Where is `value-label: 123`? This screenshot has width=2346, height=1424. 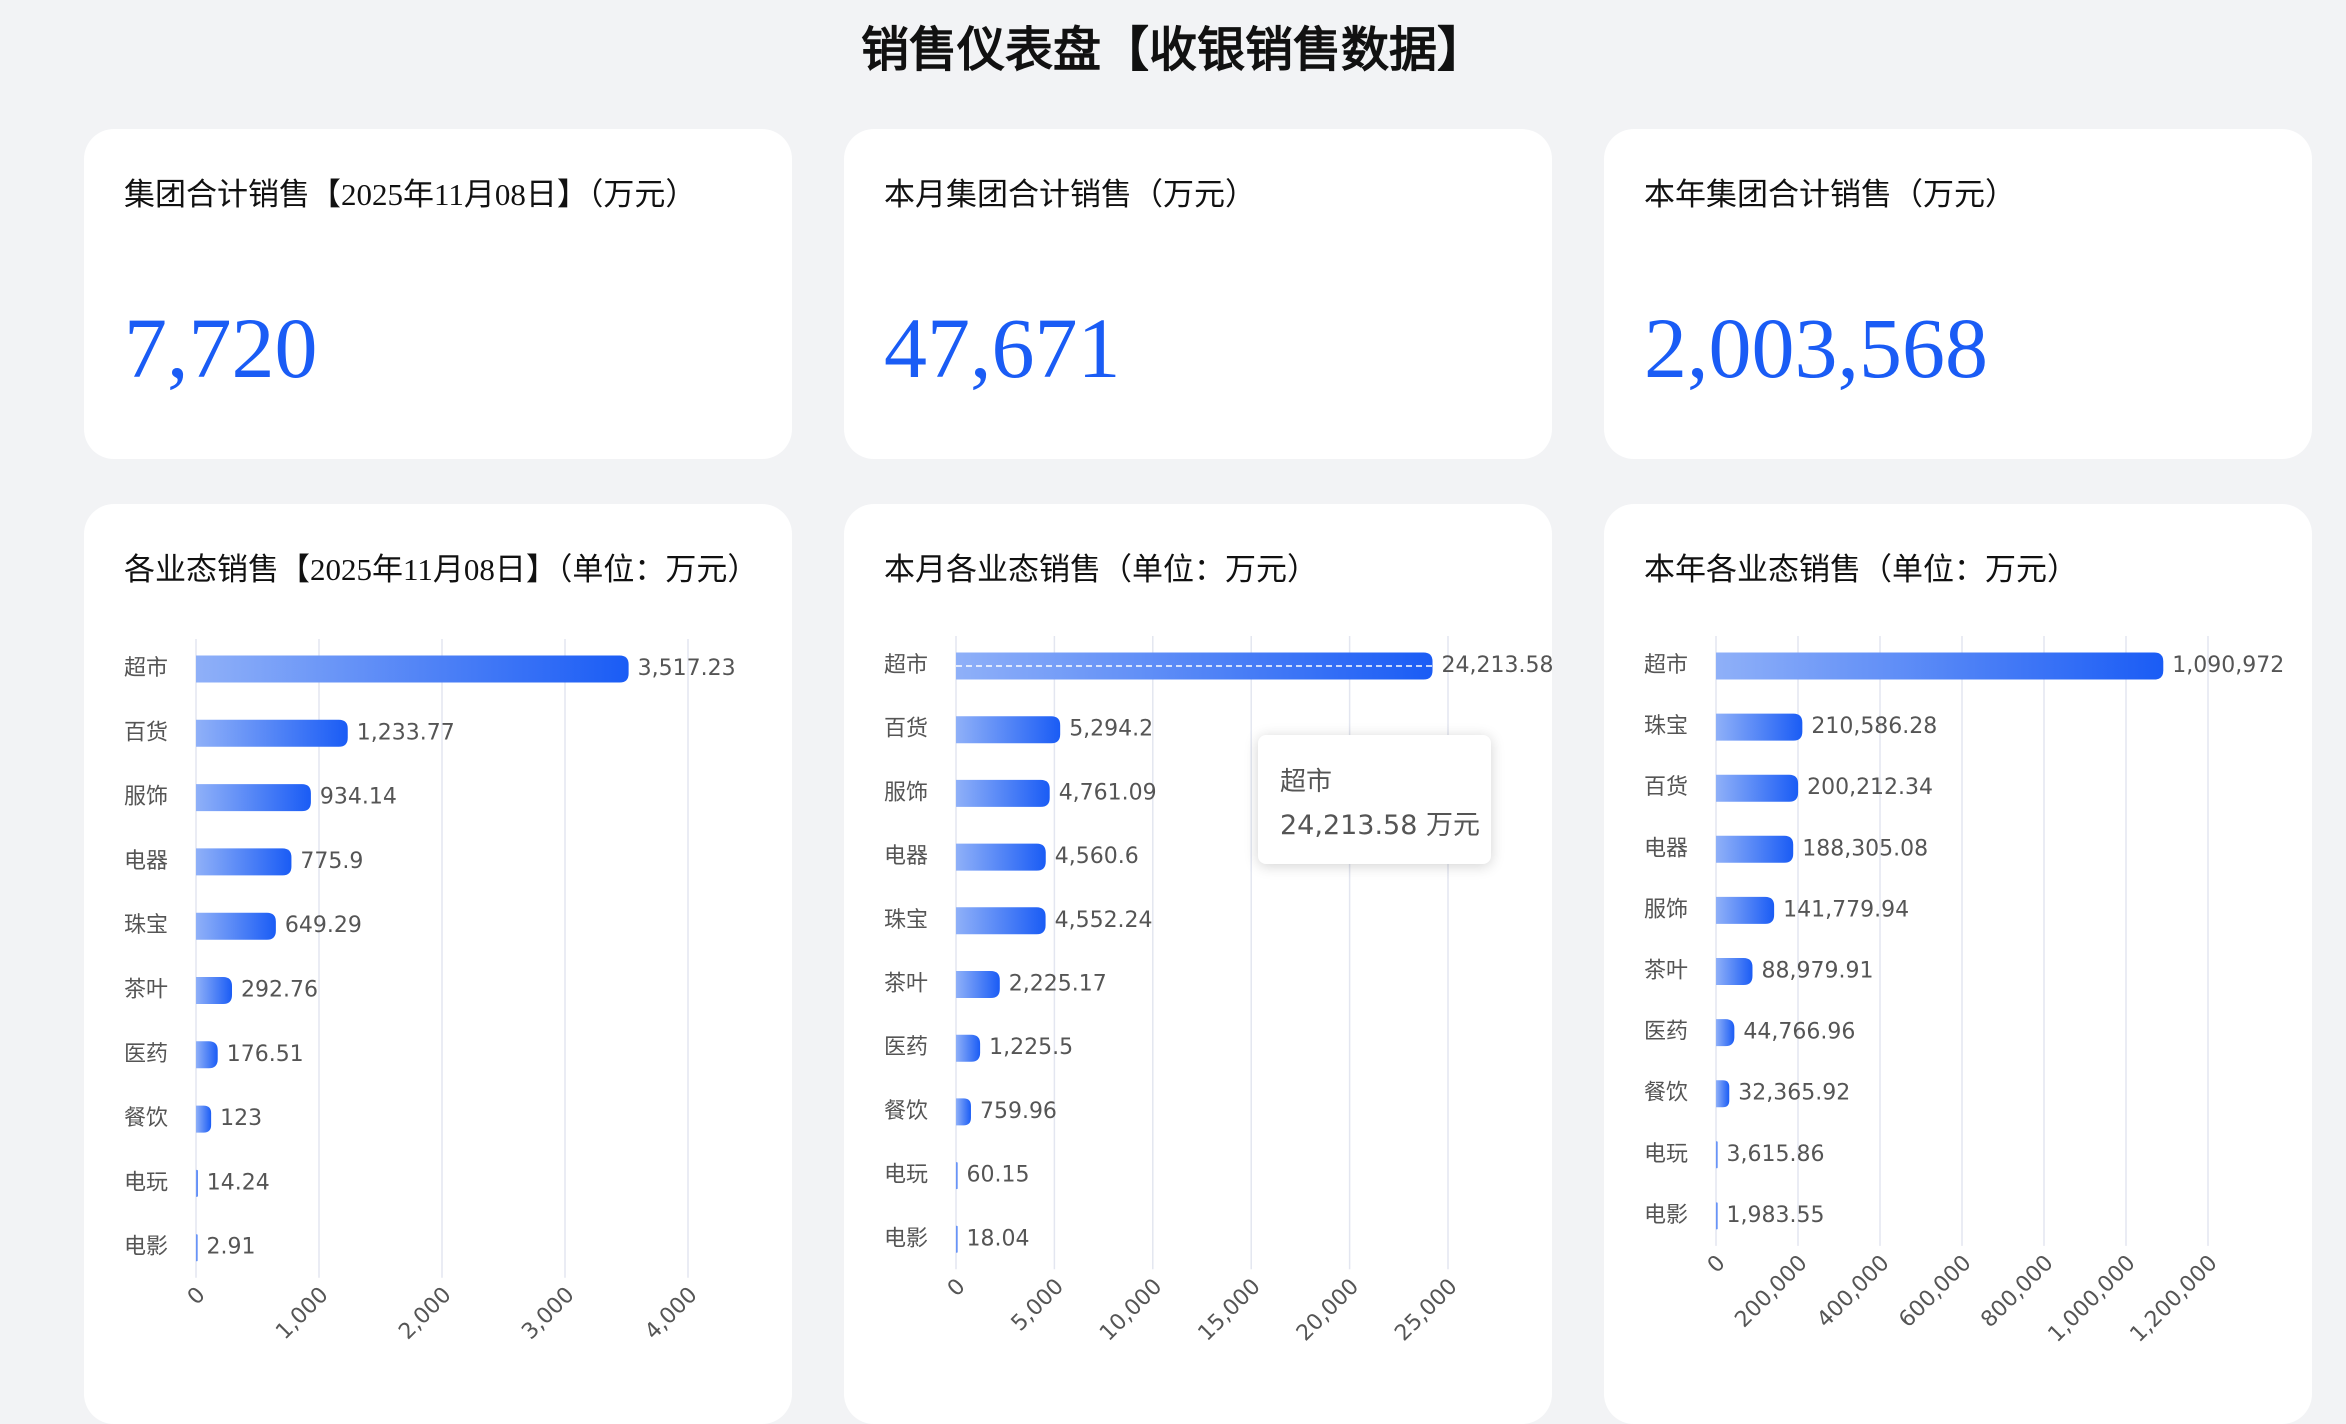 value-label: 123 is located at coordinates (241, 1118).